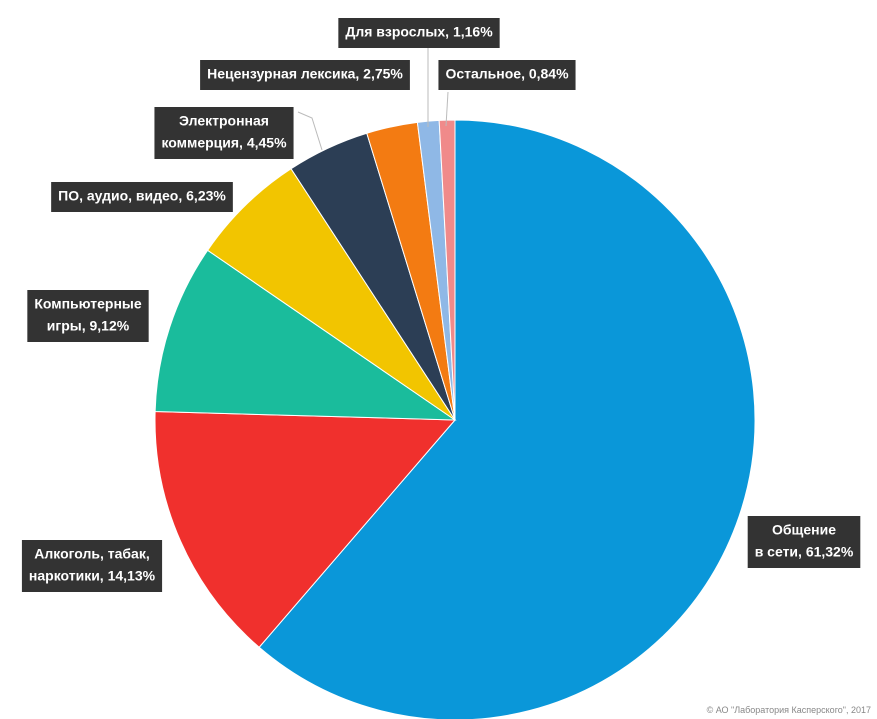  What do you see at coordinates (92, 576) in the screenshot?
I see `data-label-line: наркотики, 14,13%` at bounding box center [92, 576].